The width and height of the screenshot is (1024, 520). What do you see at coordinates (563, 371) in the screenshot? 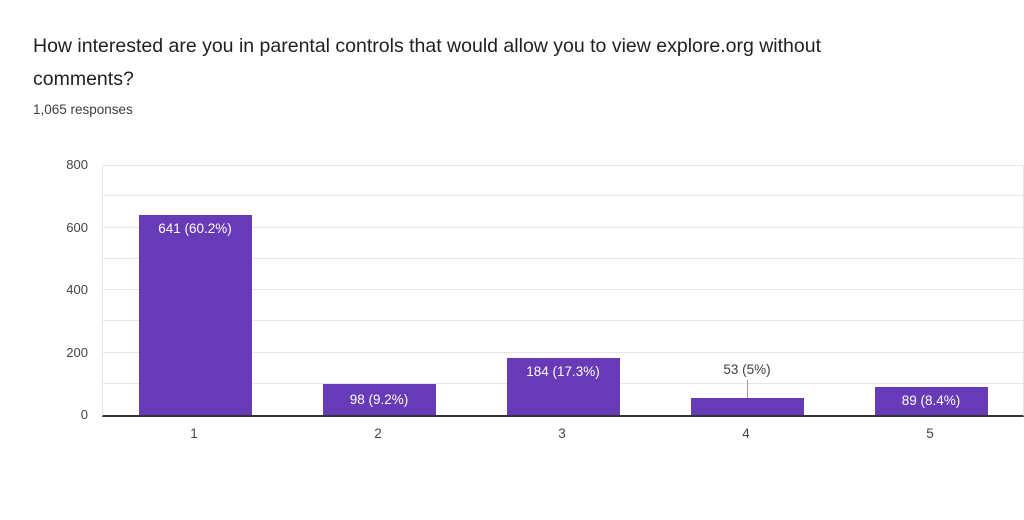
I see `bar-value-label: 184 (17.3%)` at bounding box center [563, 371].